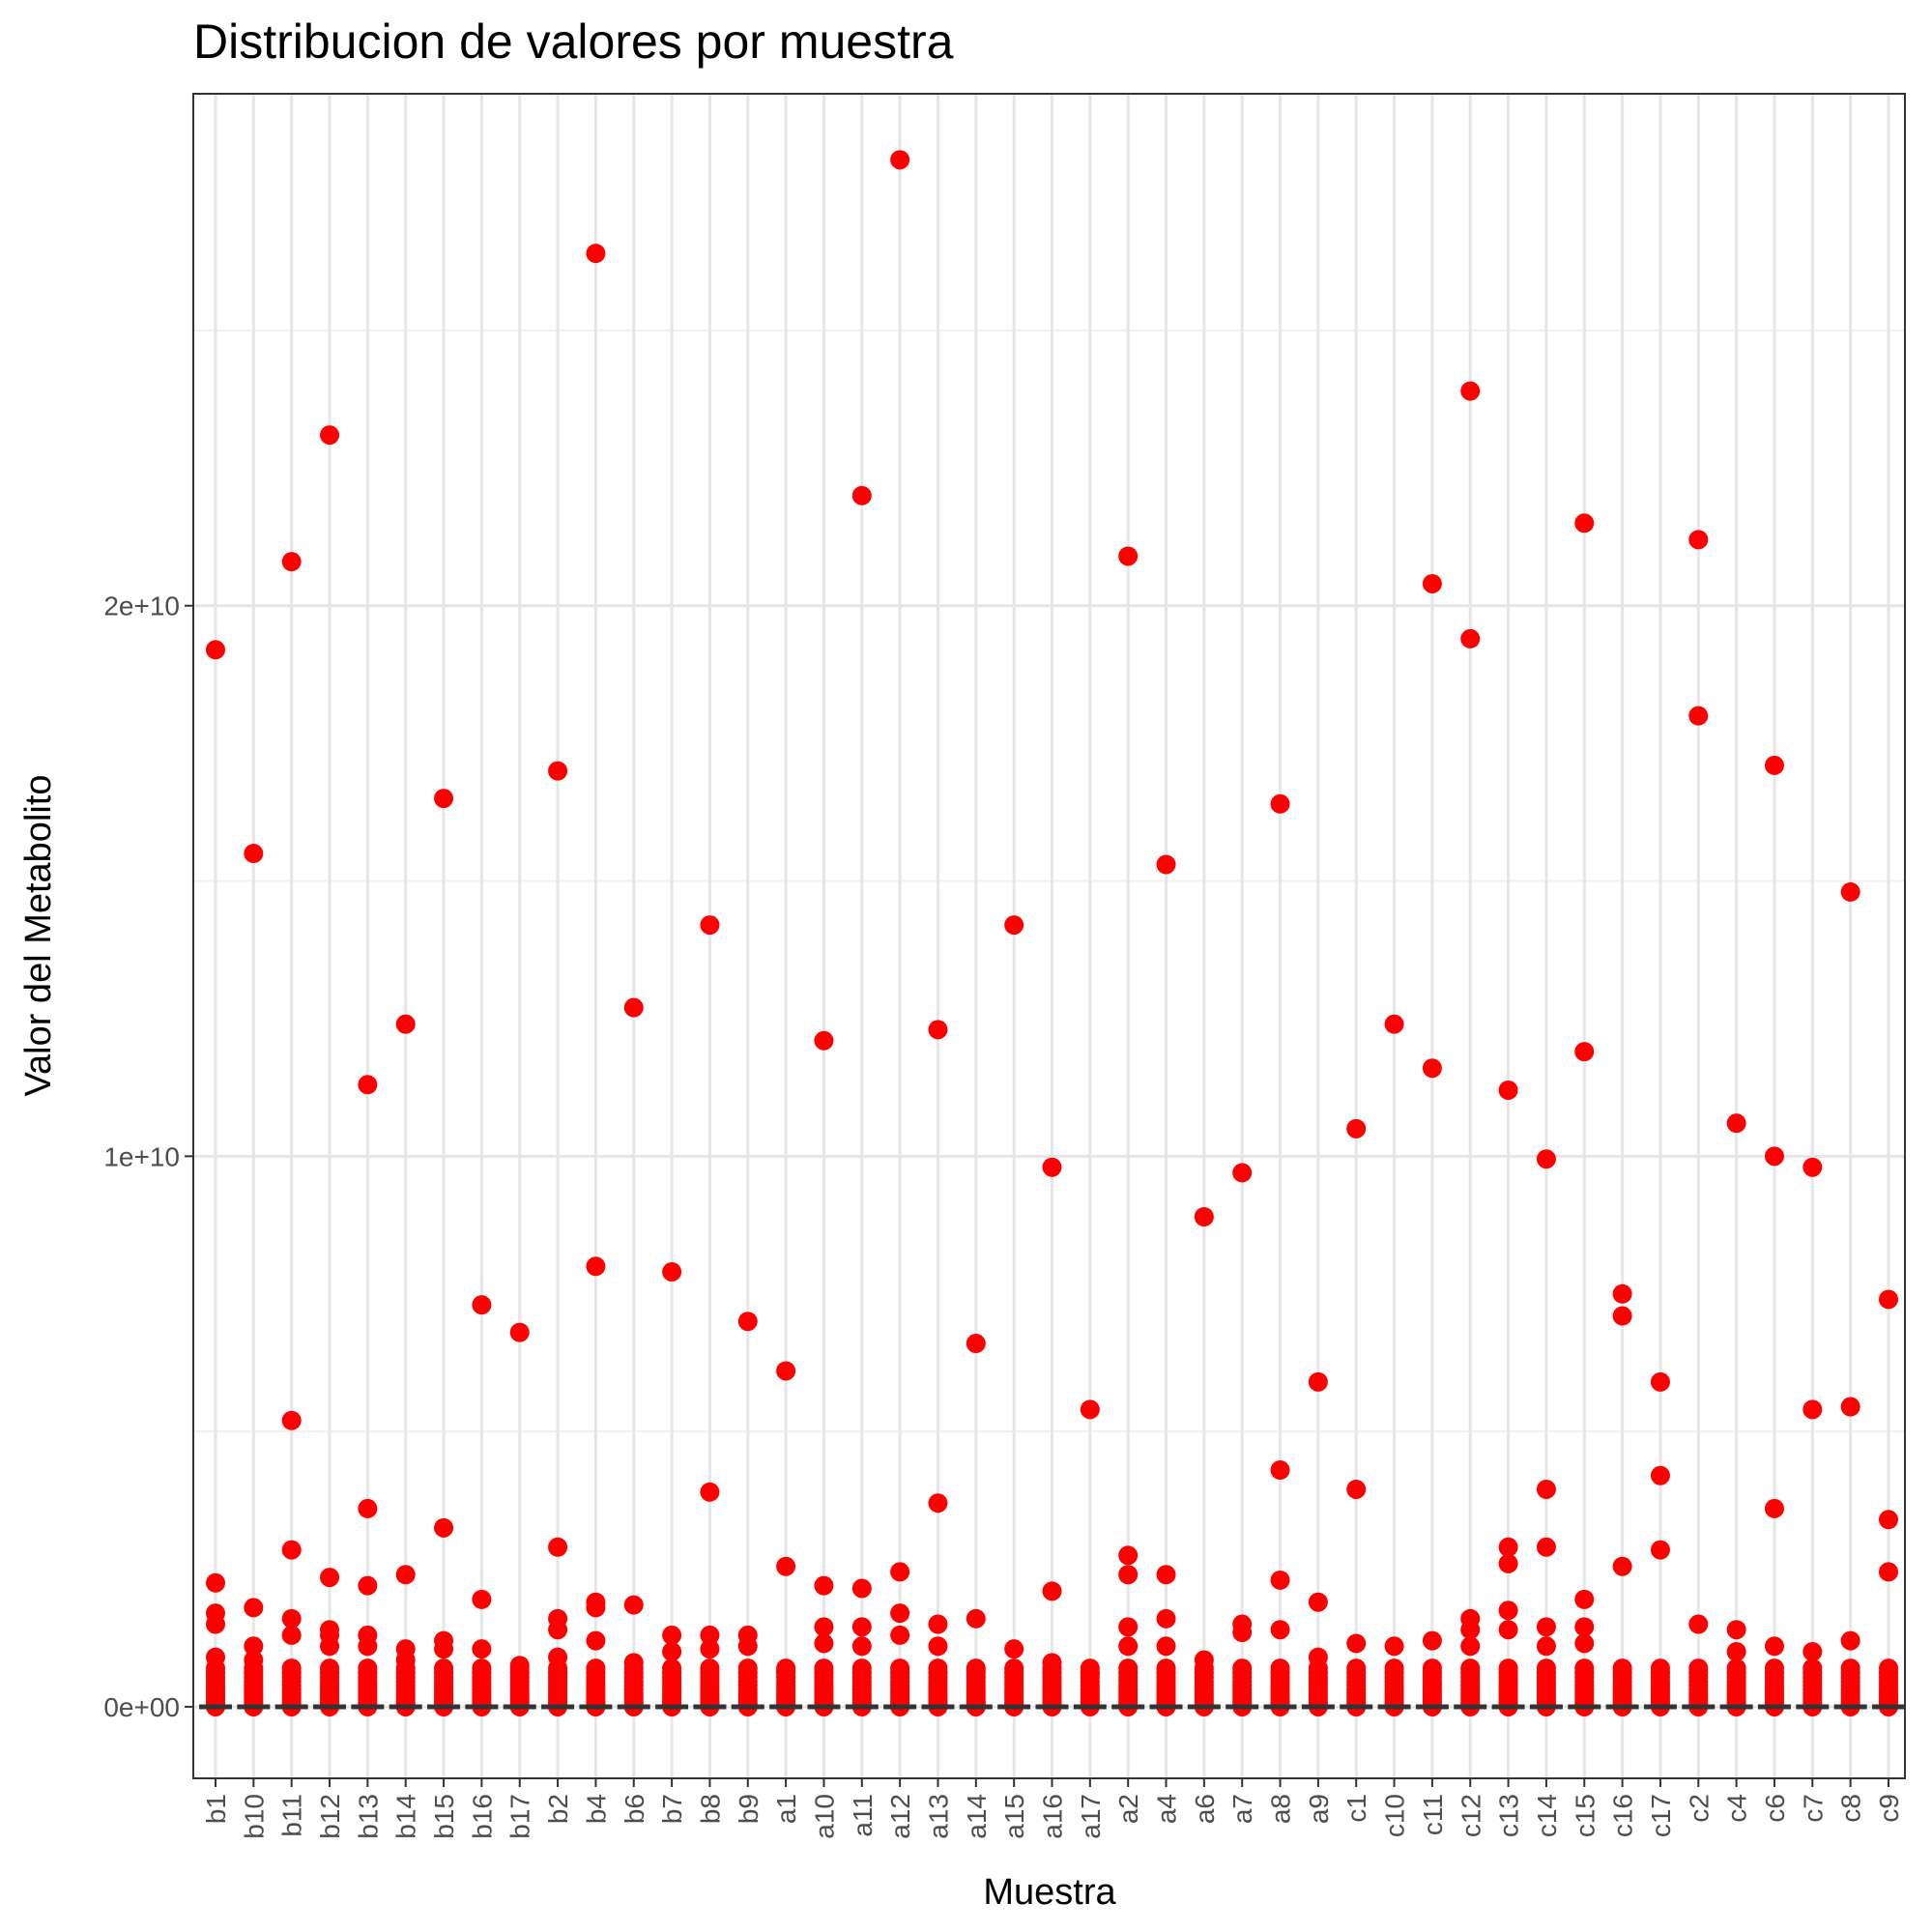 Image resolution: width=1932 pixels, height=1932 pixels. I want to click on x-tick-label: a7, so click(1242, 1809).